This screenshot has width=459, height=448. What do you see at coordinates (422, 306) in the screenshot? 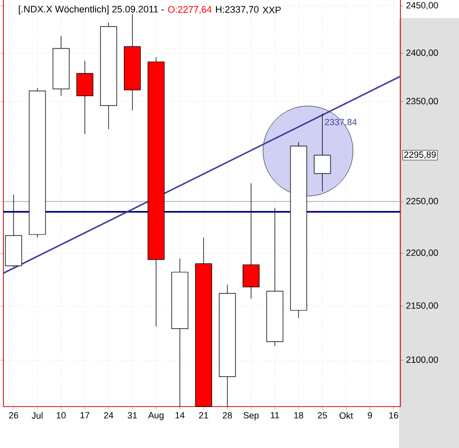
I see `y-tick-label: 2150,00` at bounding box center [422, 306].